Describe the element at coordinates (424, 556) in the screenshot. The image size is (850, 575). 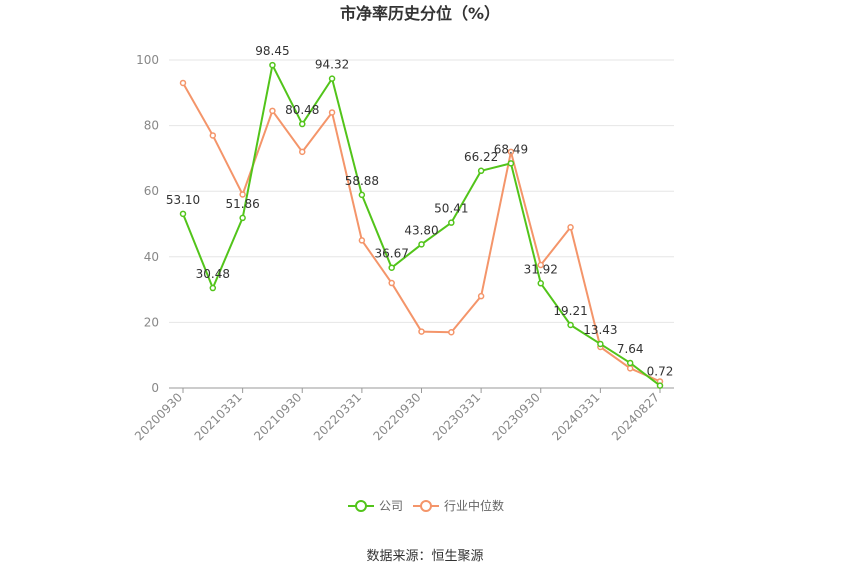
I see `source-note: 数据来源：恒生聚源` at that location.